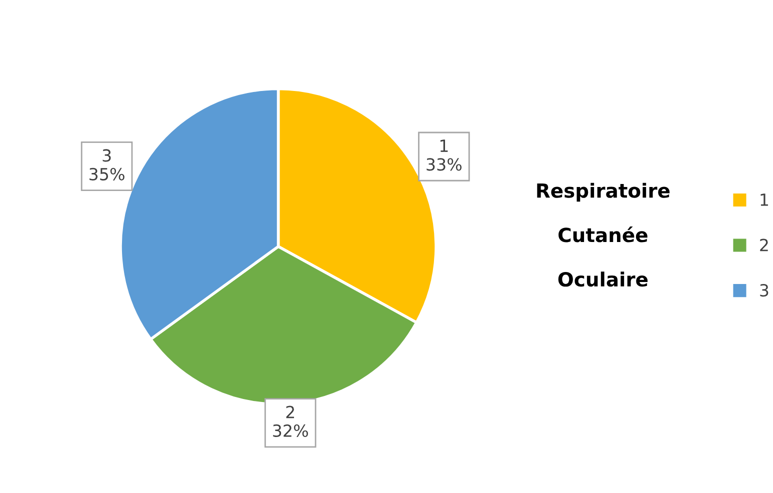  What do you see at coordinates (764, 245) in the screenshot?
I see `legend-label: 2` at bounding box center [764, 245].